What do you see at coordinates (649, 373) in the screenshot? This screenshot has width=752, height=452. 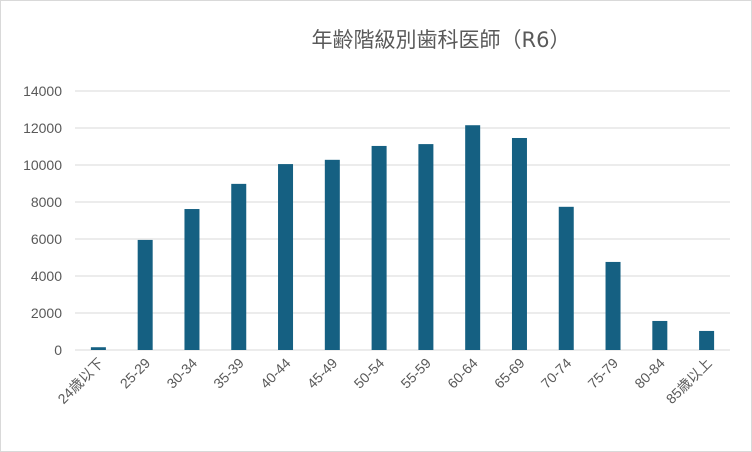 I see `x-tick-label: 80-84` at bounding box center [649, 373].